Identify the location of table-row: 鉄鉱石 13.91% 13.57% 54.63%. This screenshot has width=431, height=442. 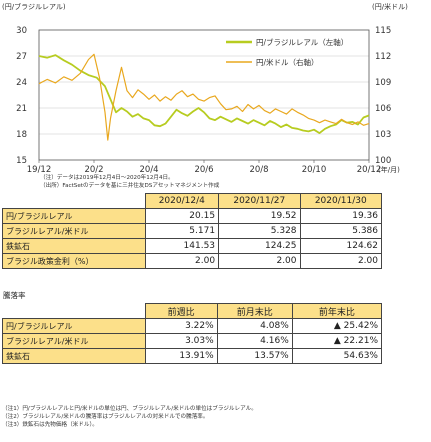
(192, 356).